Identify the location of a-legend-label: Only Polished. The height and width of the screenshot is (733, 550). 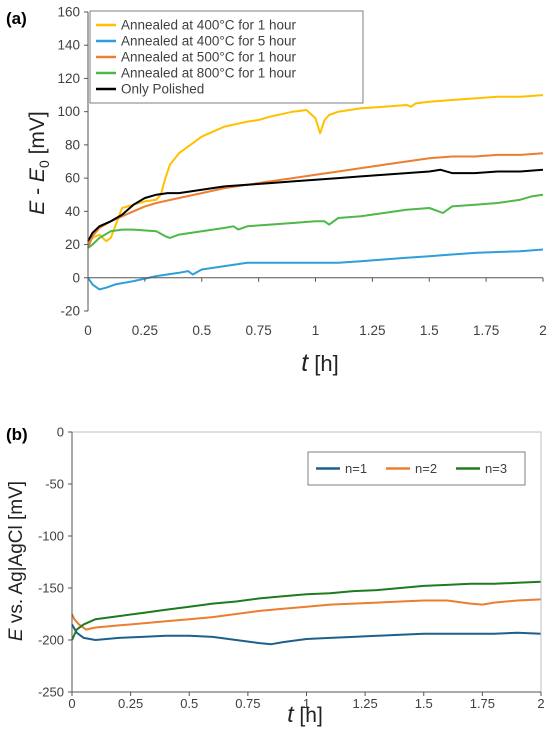
(162, 89).